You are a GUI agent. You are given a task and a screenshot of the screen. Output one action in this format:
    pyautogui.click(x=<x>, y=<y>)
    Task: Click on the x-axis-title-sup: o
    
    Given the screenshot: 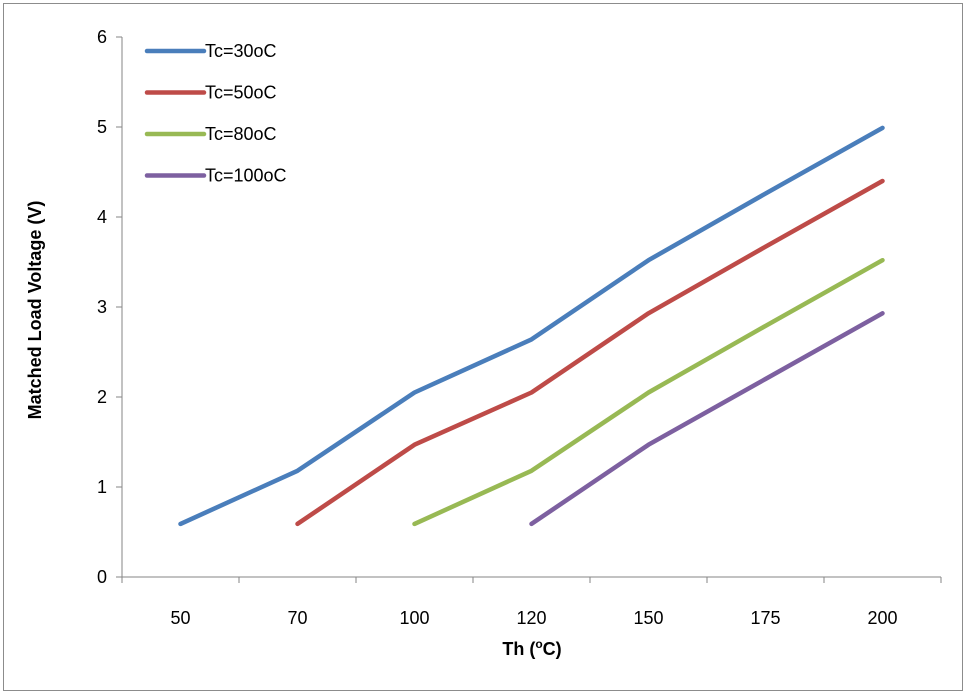 What is the action you would take?
    pyautogui.click(x=538, y=644)
    